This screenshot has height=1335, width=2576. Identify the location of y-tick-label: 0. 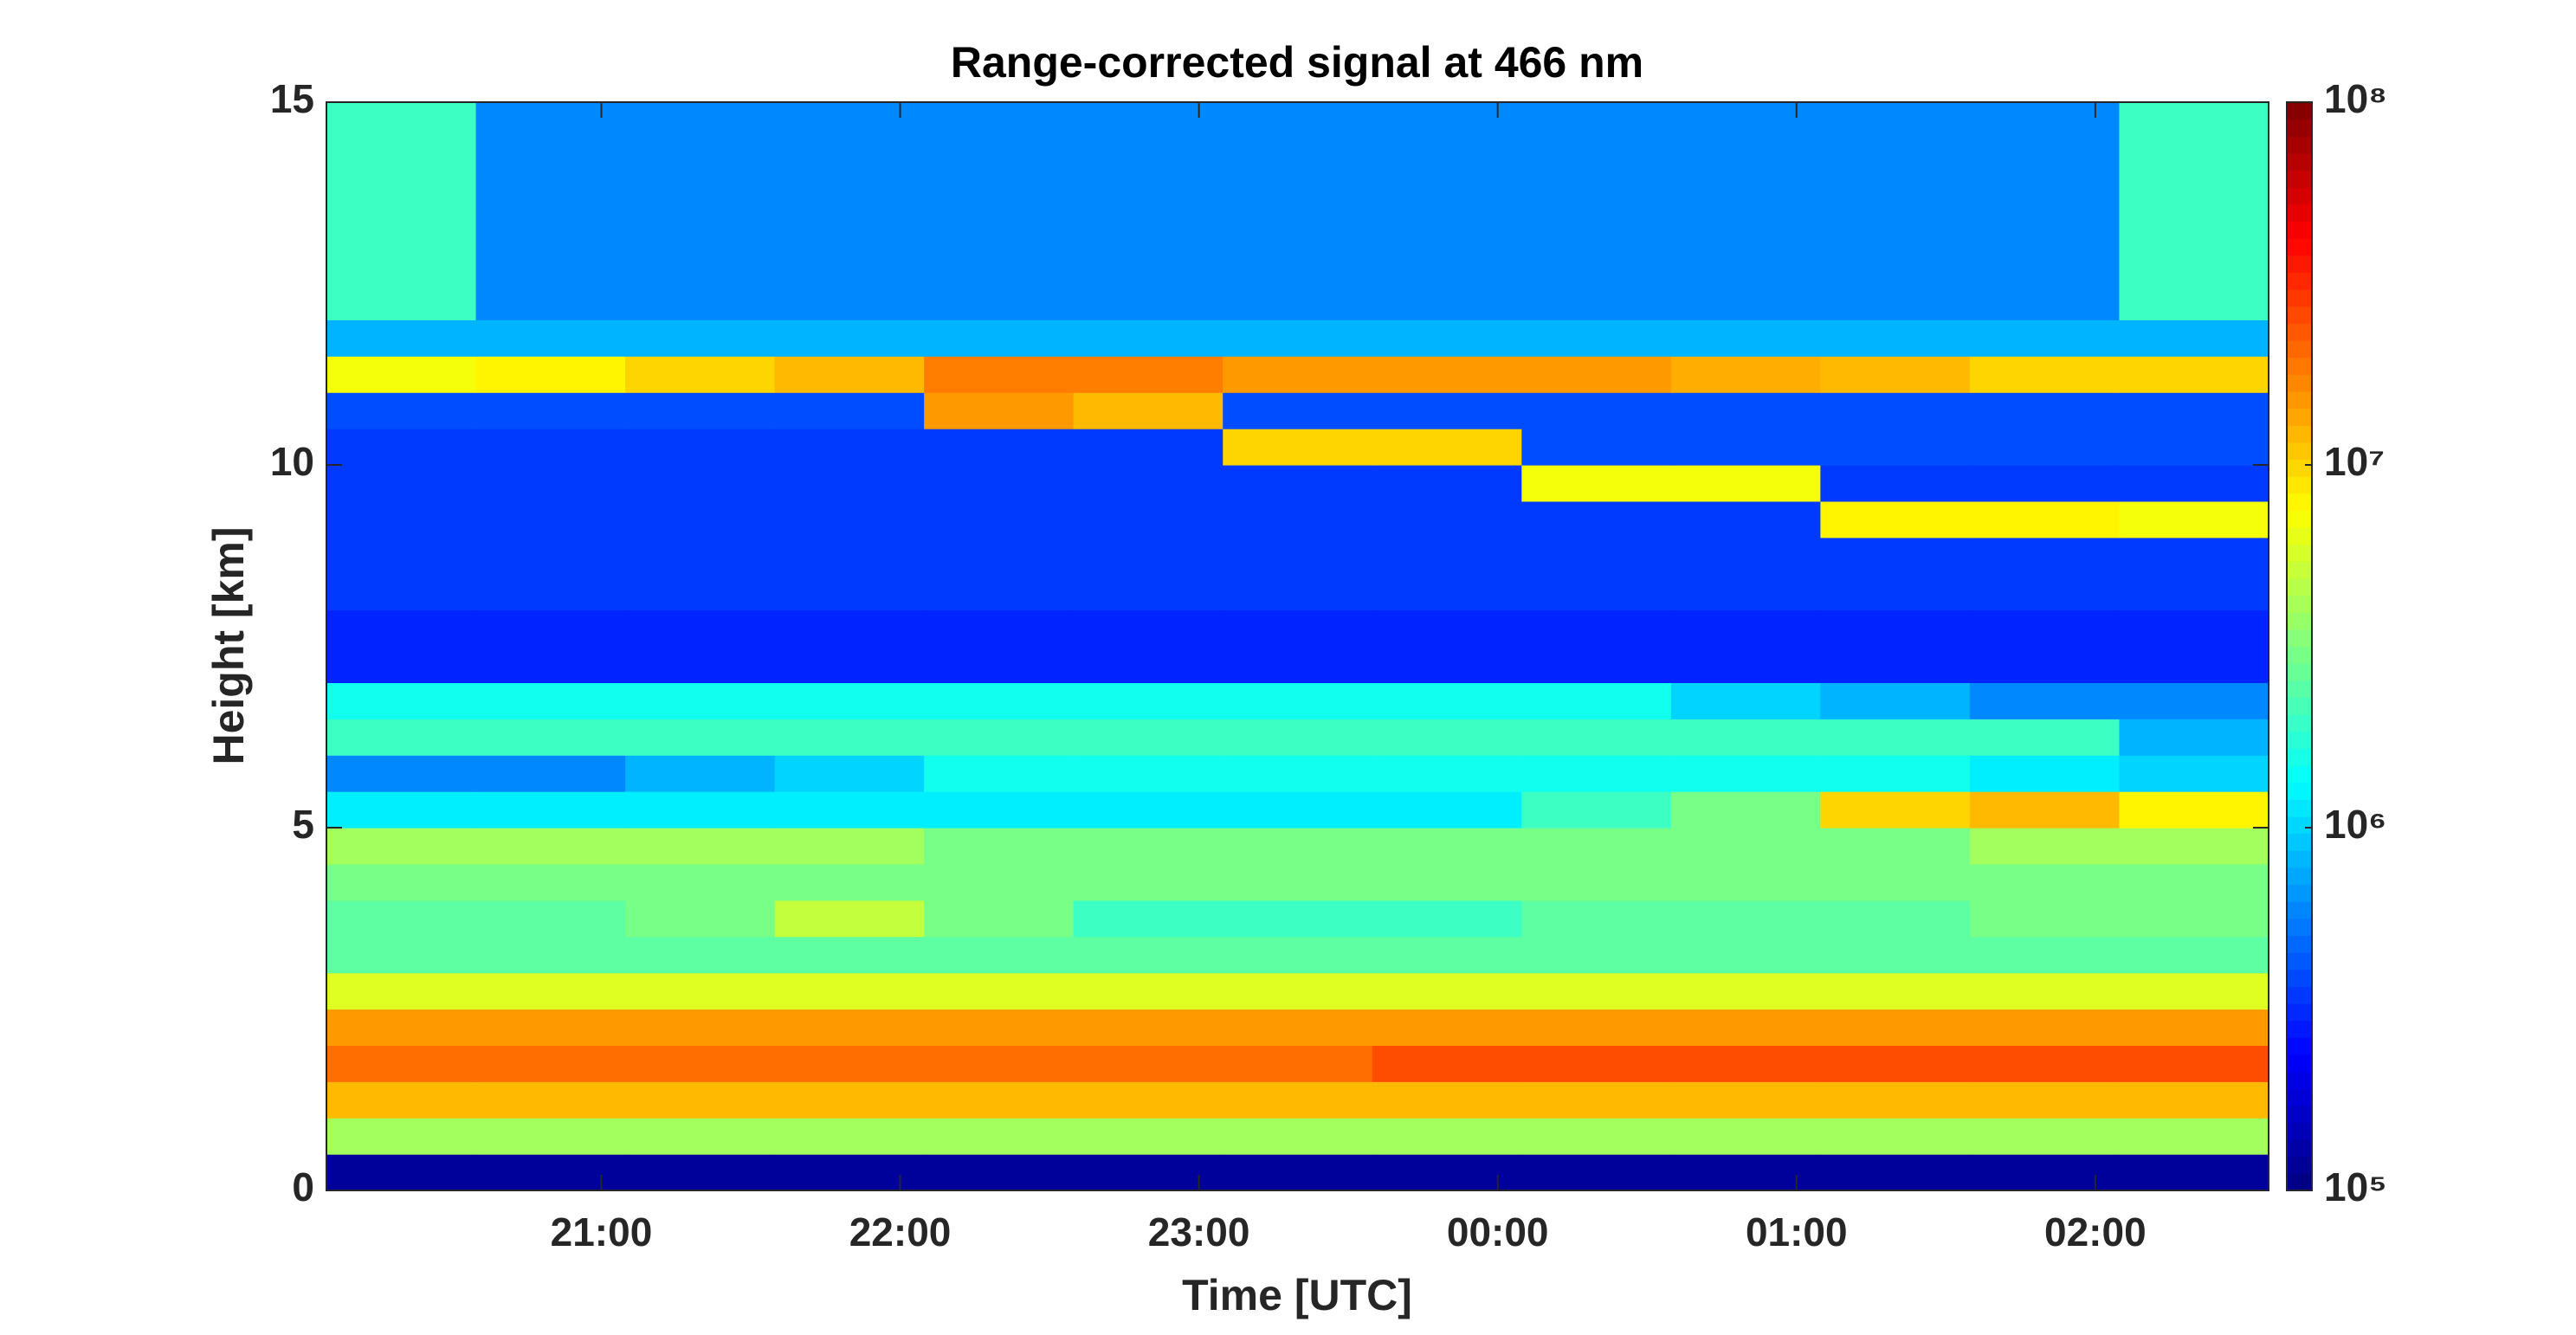
(303, 1187).